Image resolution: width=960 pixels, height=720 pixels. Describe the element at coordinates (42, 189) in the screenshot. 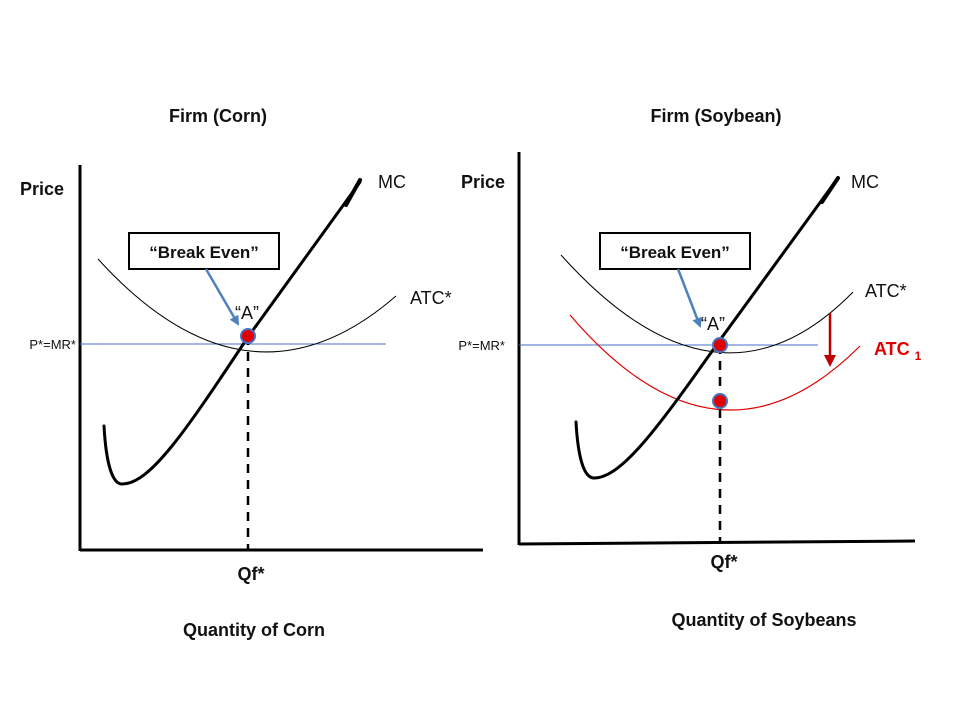

I see `left-y-axis-label: Price` at that location.